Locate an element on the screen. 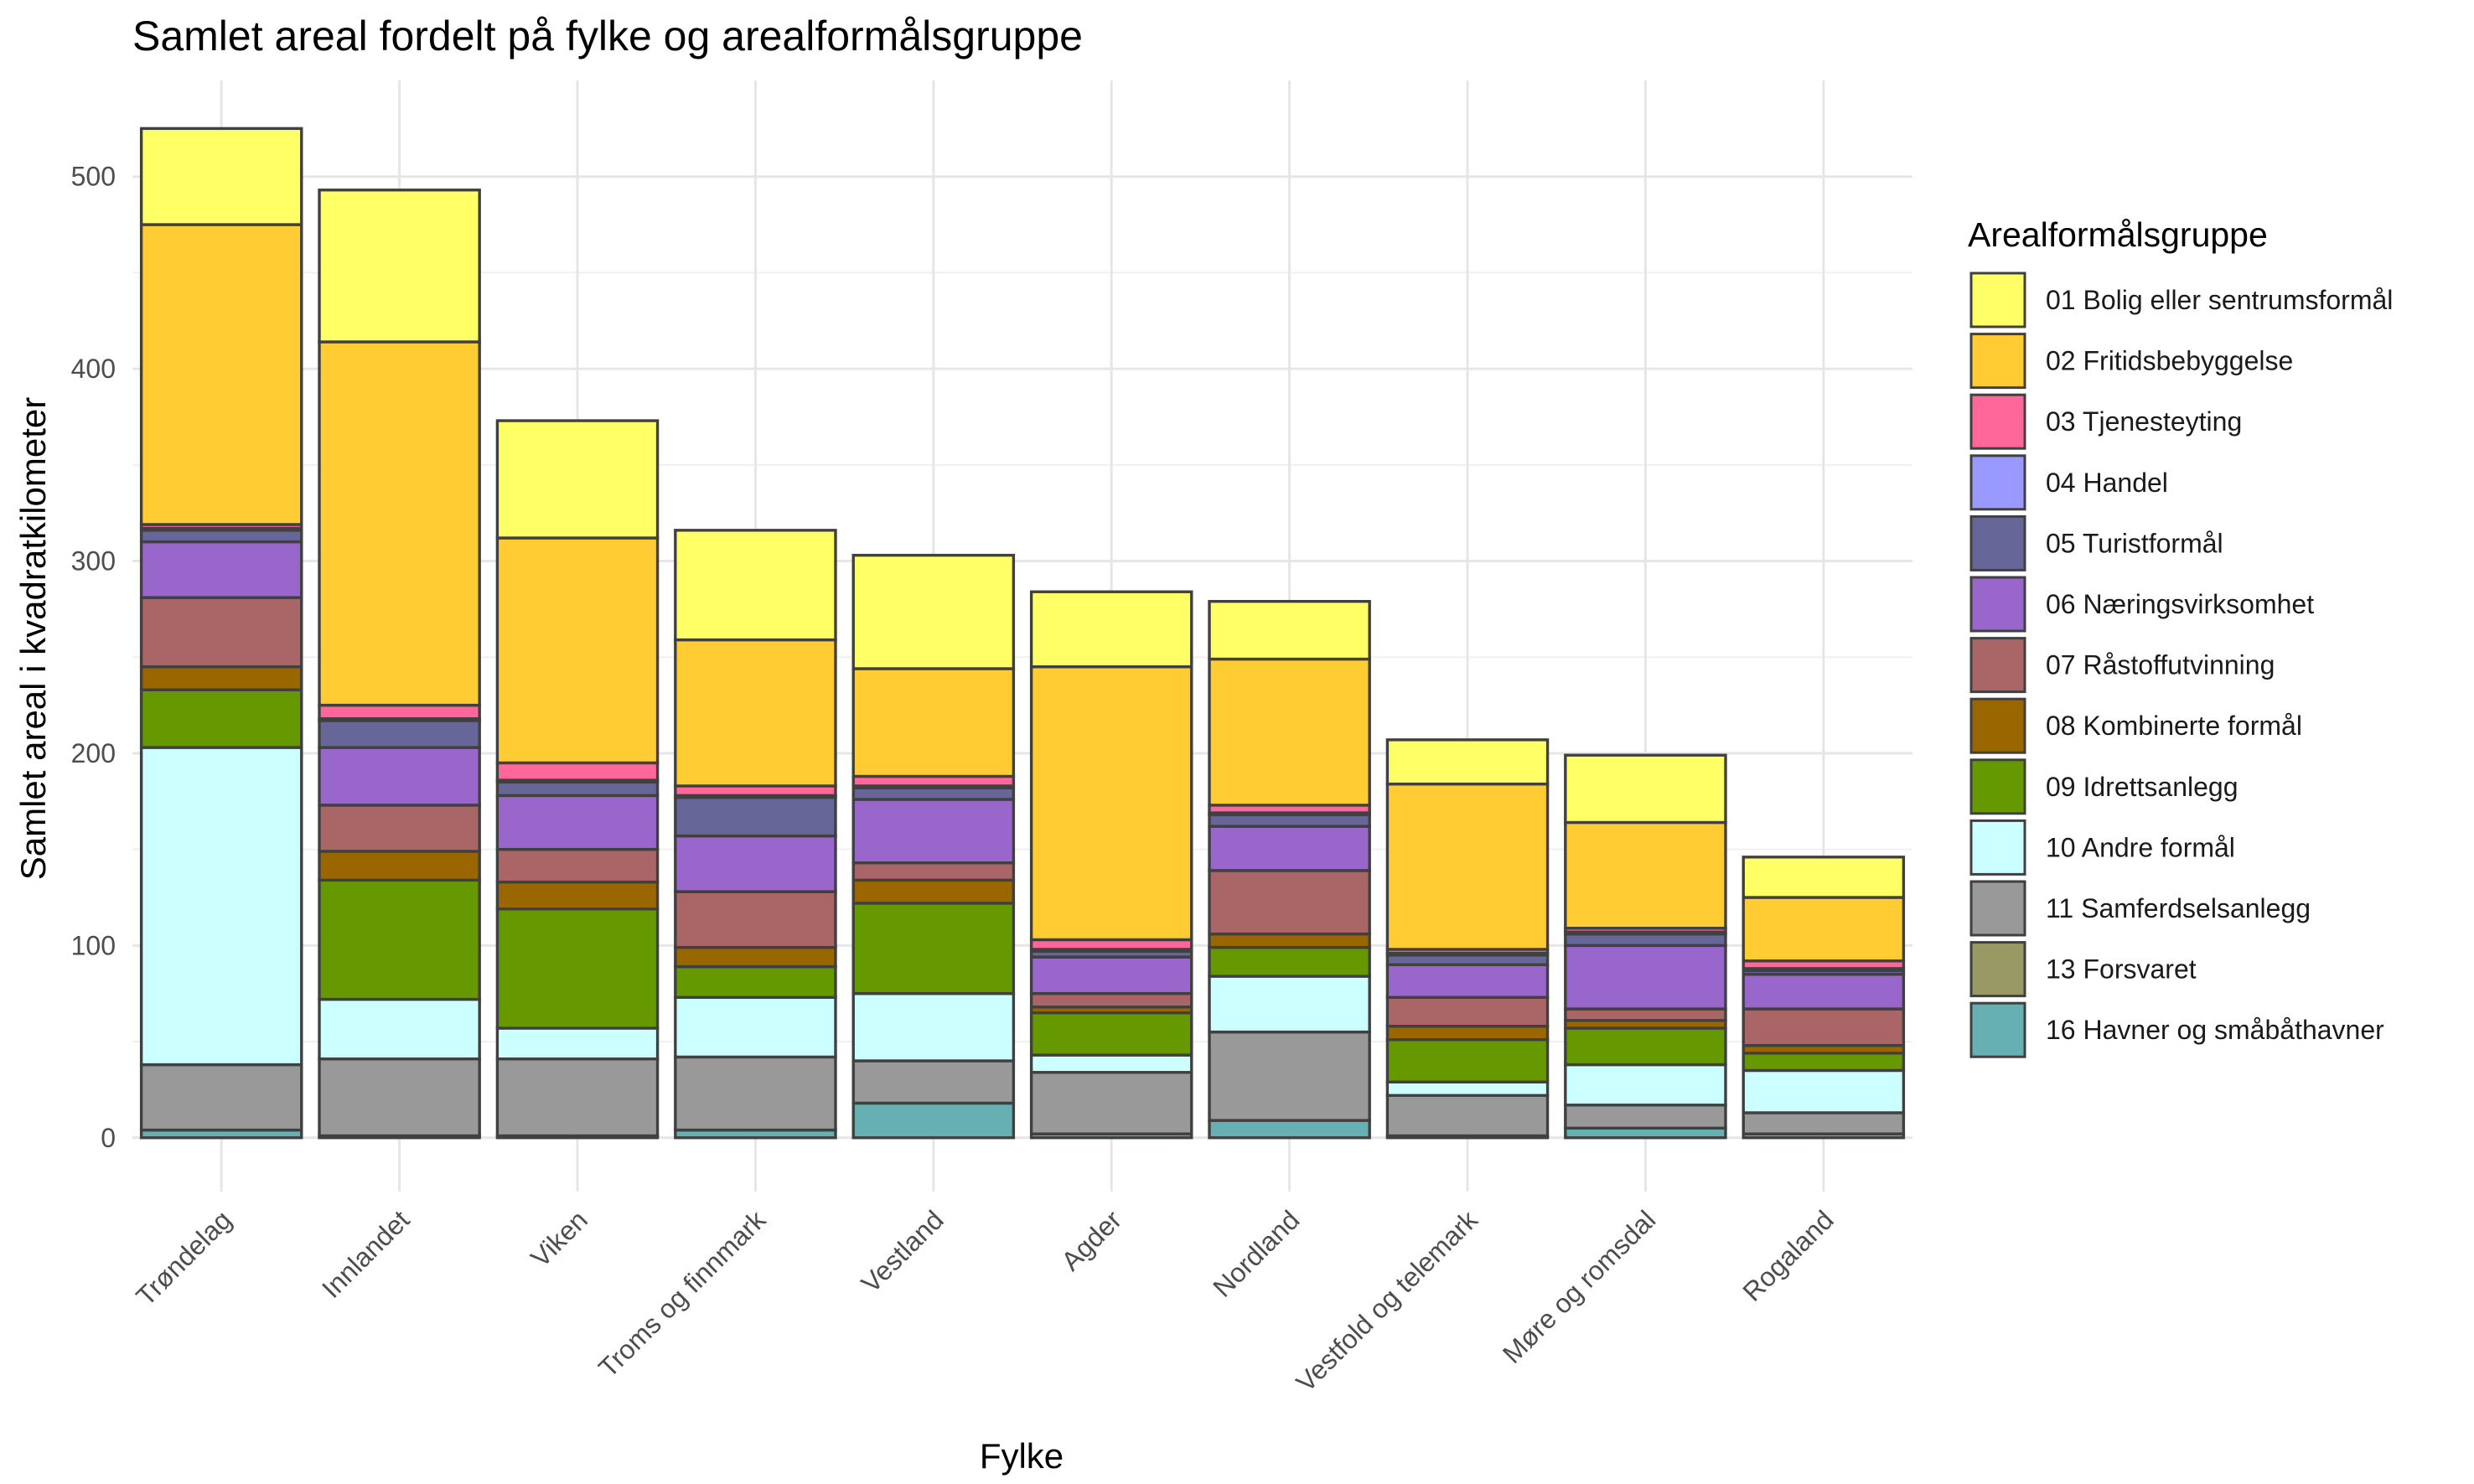 This screenshot has height=1484, width=2474. y-tick-label: 200 is located at coordinates (93, 753).